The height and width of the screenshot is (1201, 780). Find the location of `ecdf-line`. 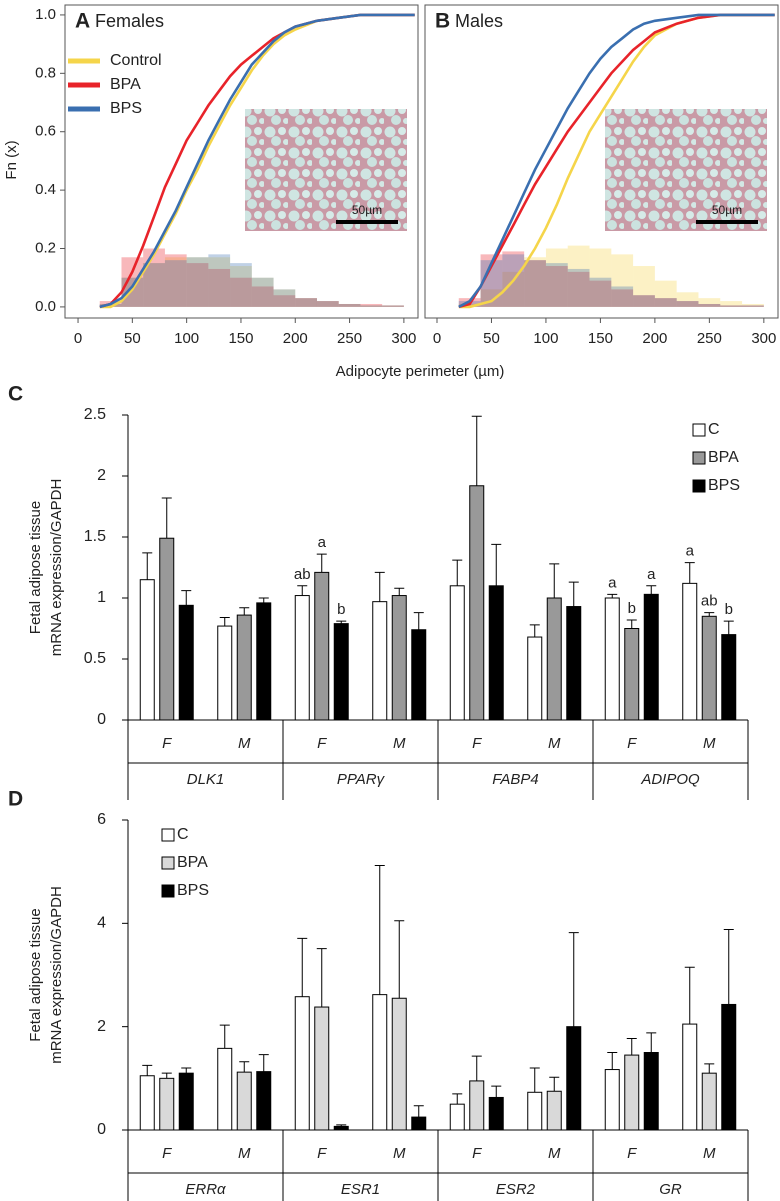

ecdf-line is located at coordinates (616, 161).